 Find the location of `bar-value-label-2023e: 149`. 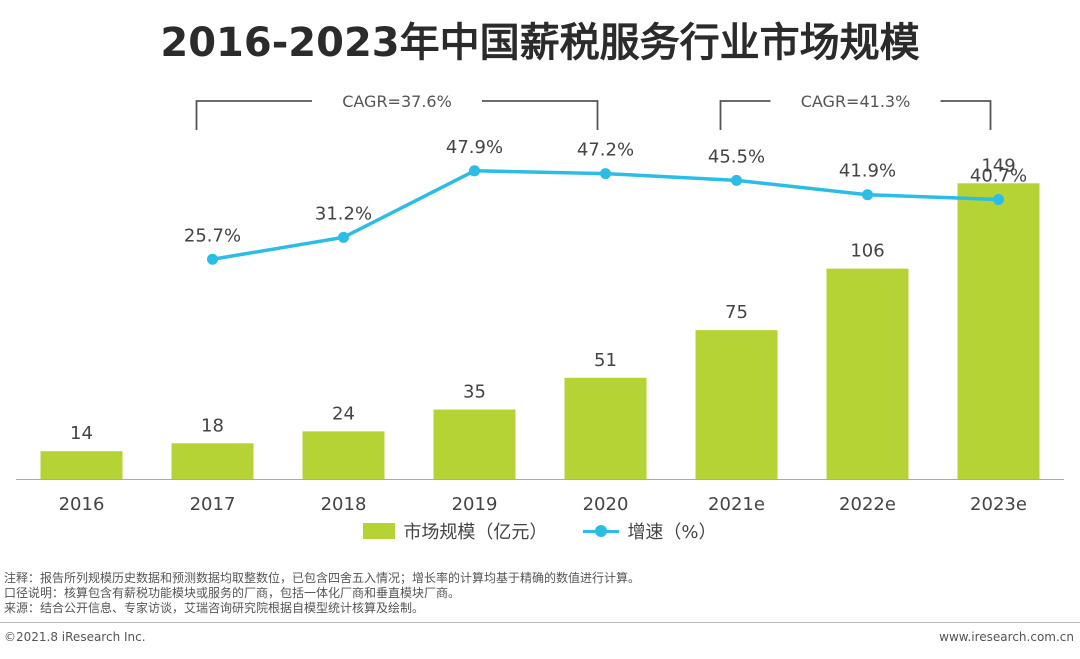

bar-value-label-2023e: 149 is located at coordinates (998, 165).